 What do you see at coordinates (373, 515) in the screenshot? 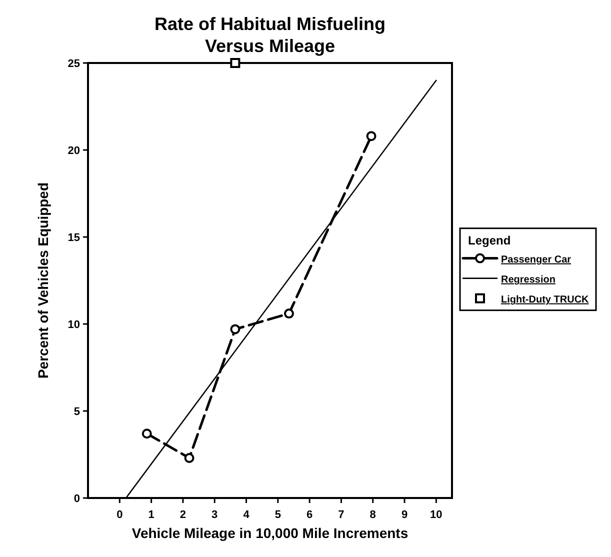
I see `x-tick-label: 8` at bounding box center [373, 515].